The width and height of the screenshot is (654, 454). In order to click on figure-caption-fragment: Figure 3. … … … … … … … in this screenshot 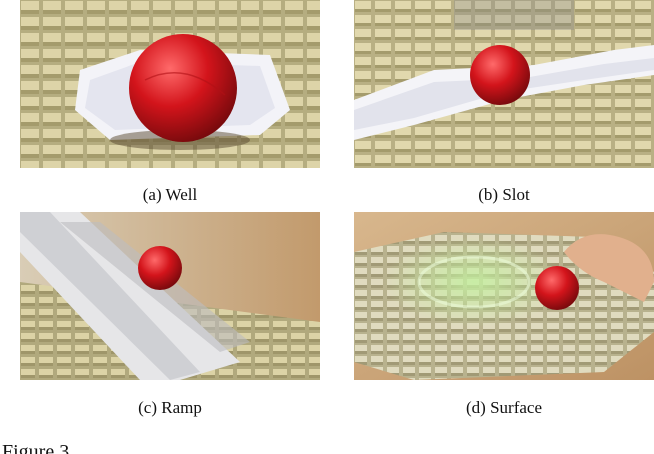, I will do `click(126, 447)`.